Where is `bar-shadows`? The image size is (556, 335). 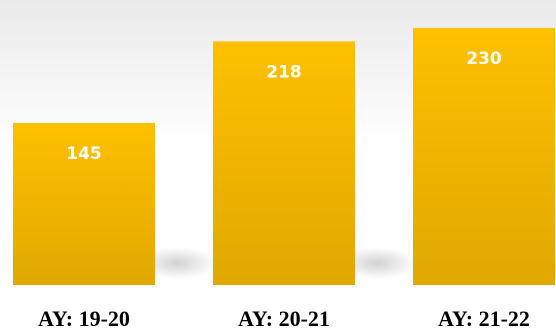 bar-shadows is located at coordinates (346, 263).